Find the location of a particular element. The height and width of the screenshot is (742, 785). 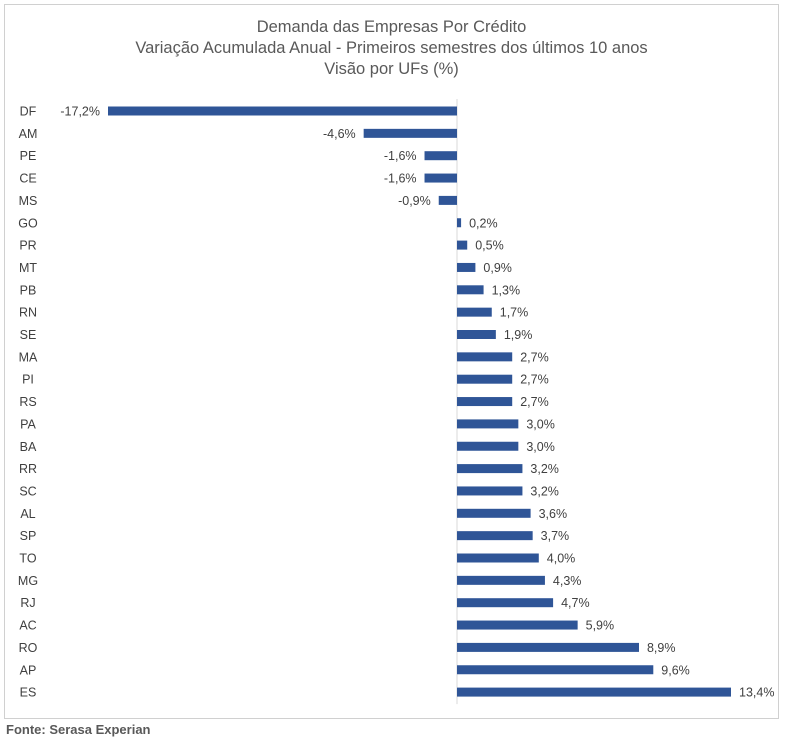

data-label: -17,2% is located at coordinates (80, 112).